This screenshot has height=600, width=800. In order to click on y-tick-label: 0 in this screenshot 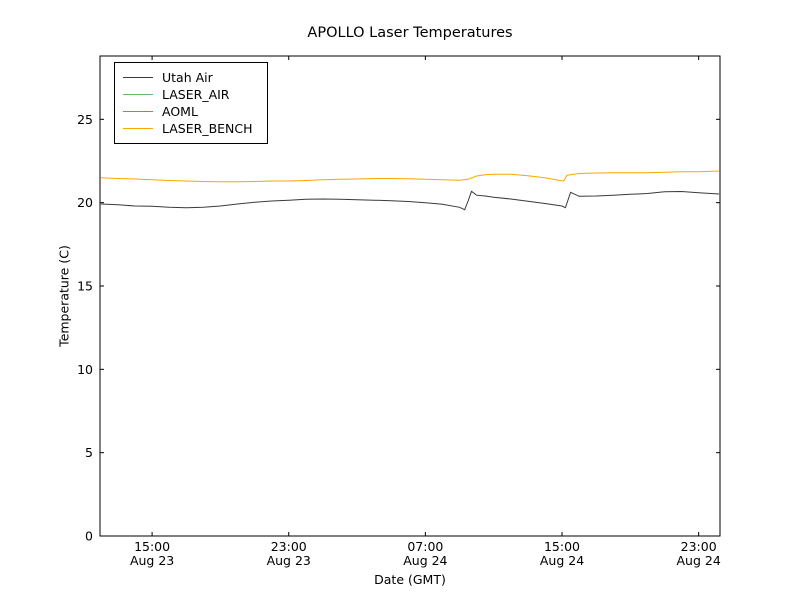, I will do `click(89, 536)`.